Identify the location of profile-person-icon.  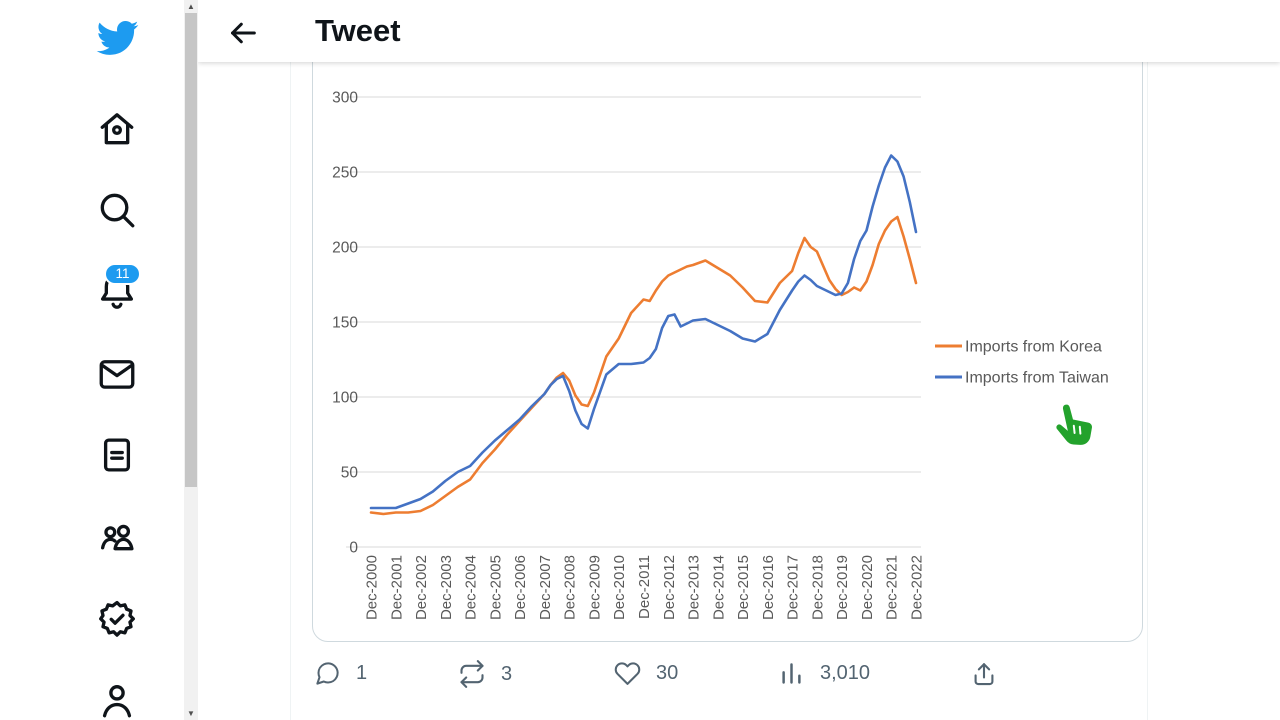
(117, 699).